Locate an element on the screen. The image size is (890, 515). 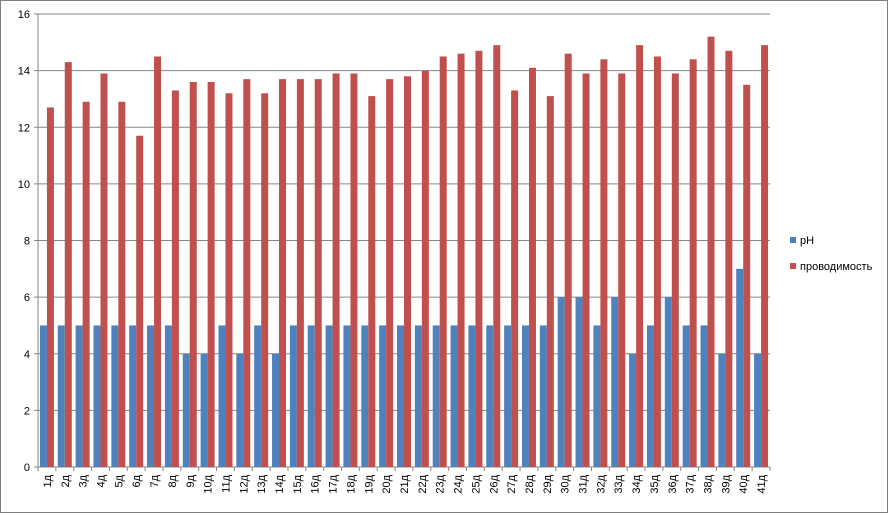
y-tick-labels: 0 2 4 6 8 10 12 14 16 is located at coordinates (24, 241).